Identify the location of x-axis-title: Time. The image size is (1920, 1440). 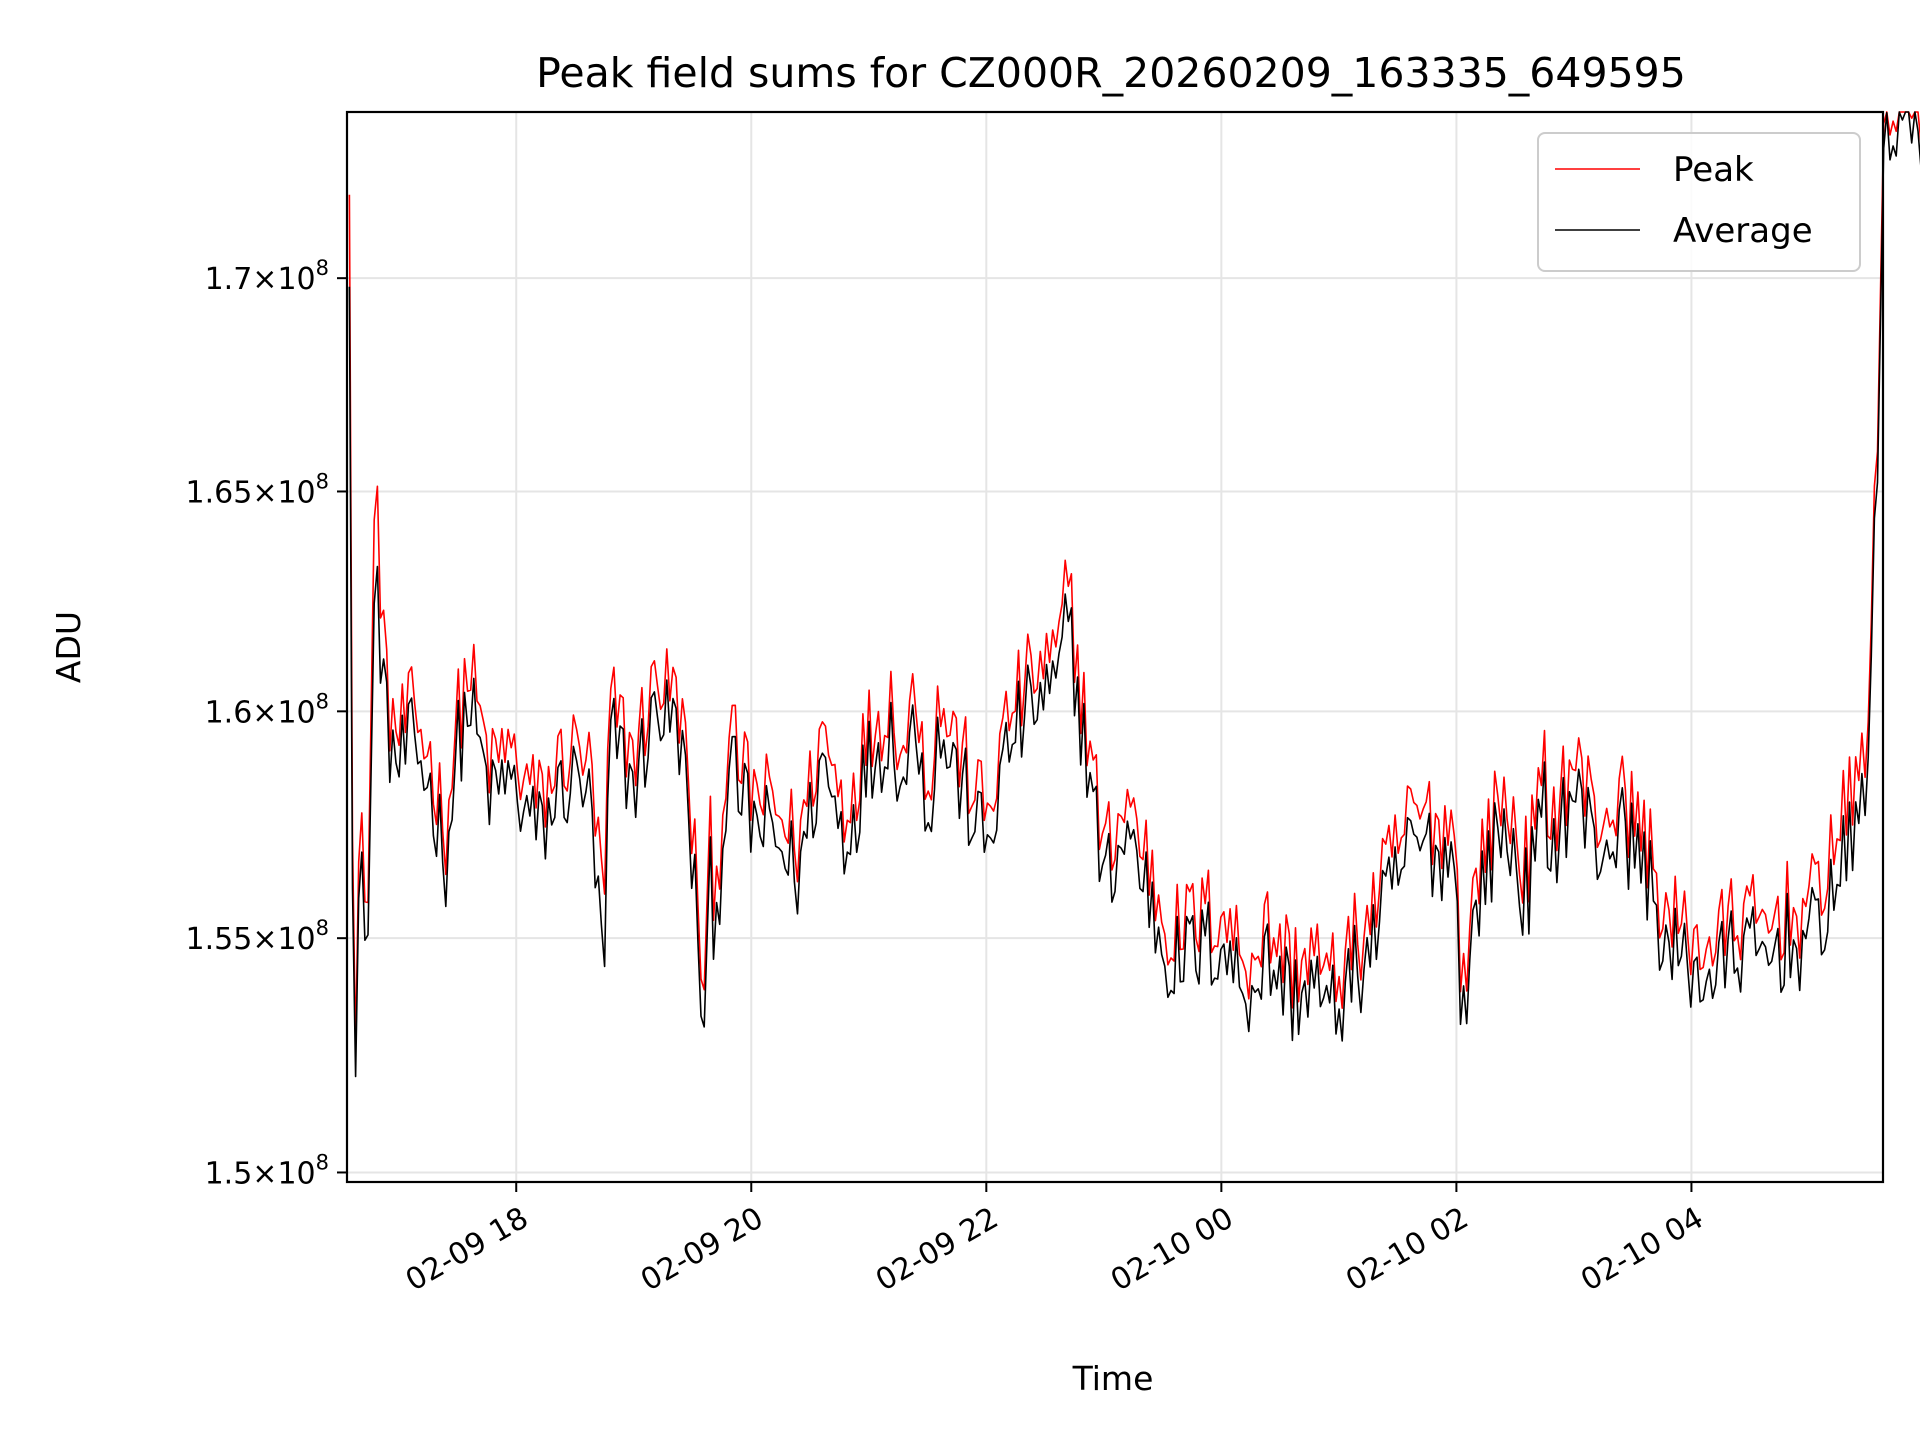
(1113, 1378).